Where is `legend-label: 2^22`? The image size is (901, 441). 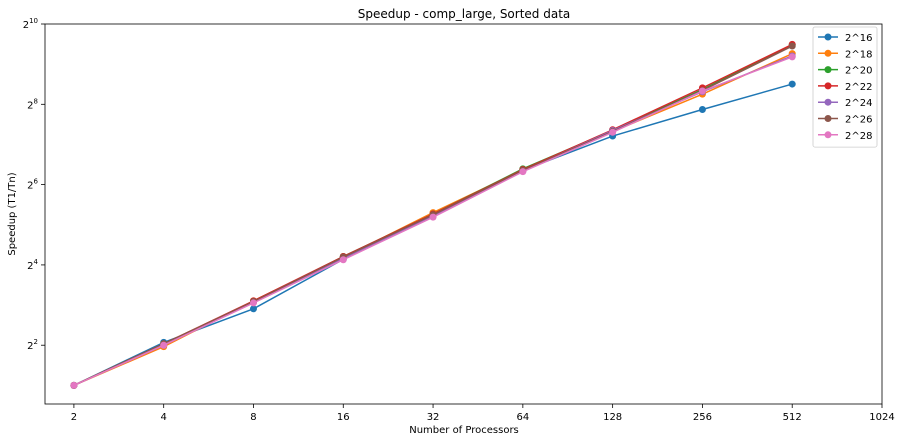
legend-label: 2^22 is located at coordinates (858, 87).